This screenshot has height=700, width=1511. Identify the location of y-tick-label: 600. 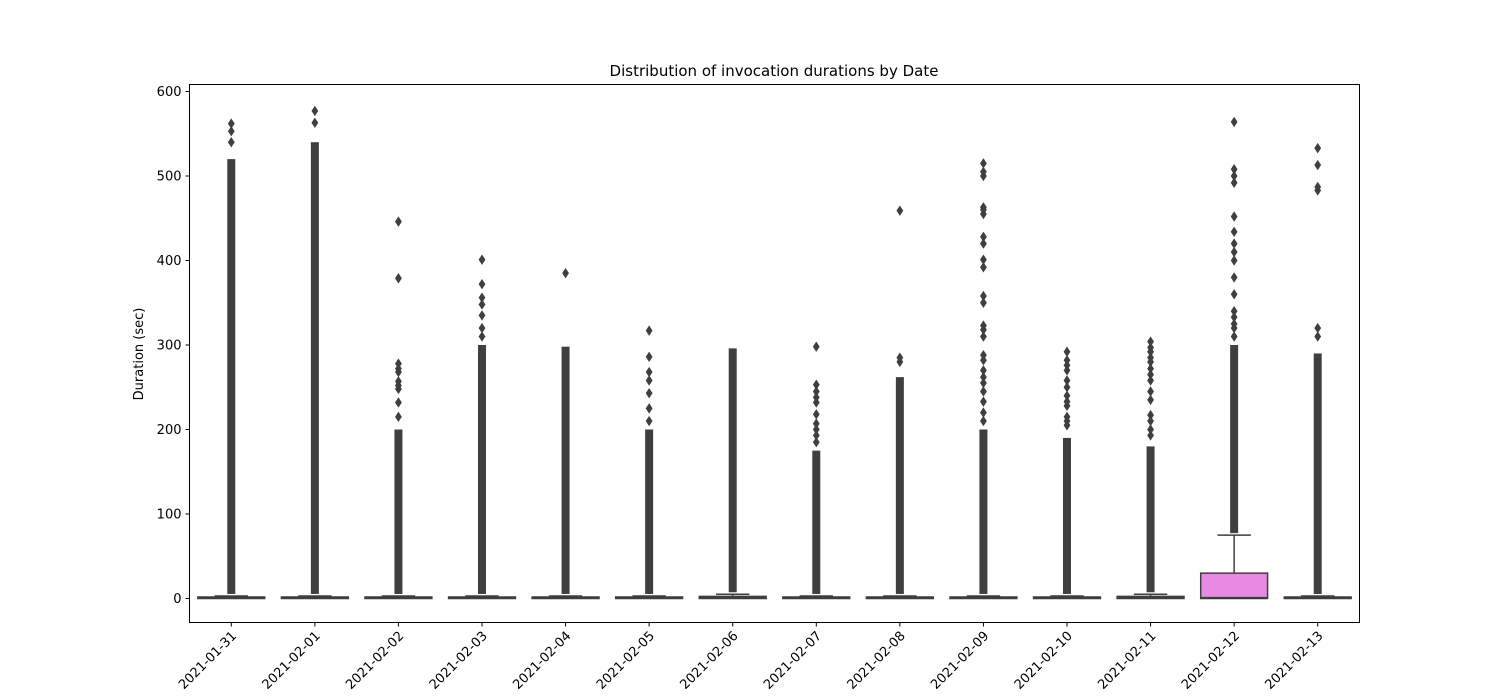
(169, 92).